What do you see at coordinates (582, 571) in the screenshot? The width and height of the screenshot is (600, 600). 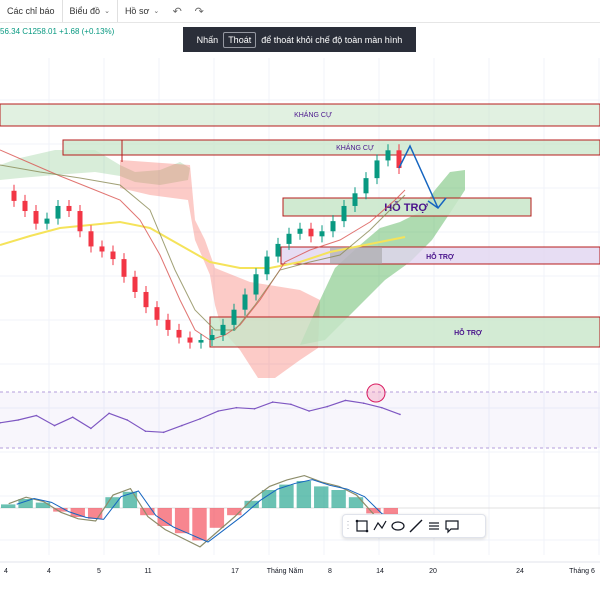 I see `x-tick-label: Tháng 6` at bounding box center [582, 571].